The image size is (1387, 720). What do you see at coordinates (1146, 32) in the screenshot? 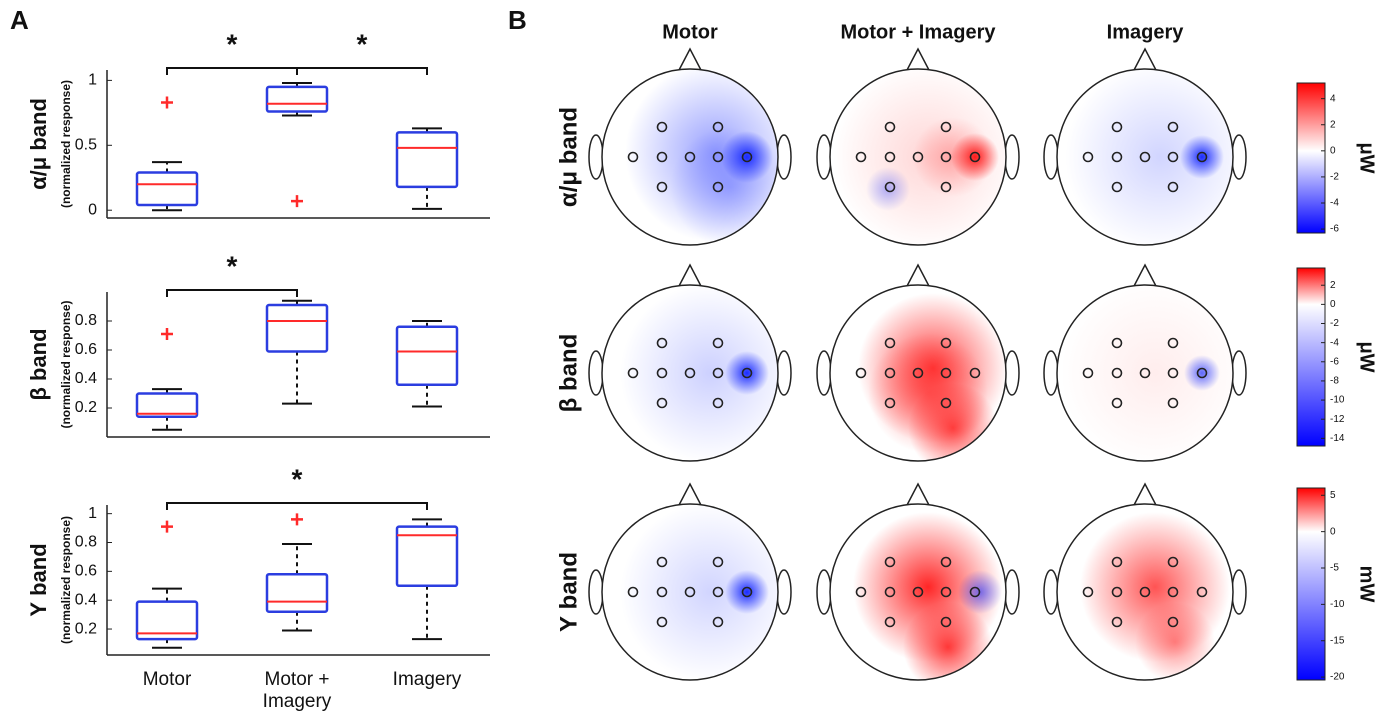
I see `column-title: Imagery` at bounding box center [1146, 32].